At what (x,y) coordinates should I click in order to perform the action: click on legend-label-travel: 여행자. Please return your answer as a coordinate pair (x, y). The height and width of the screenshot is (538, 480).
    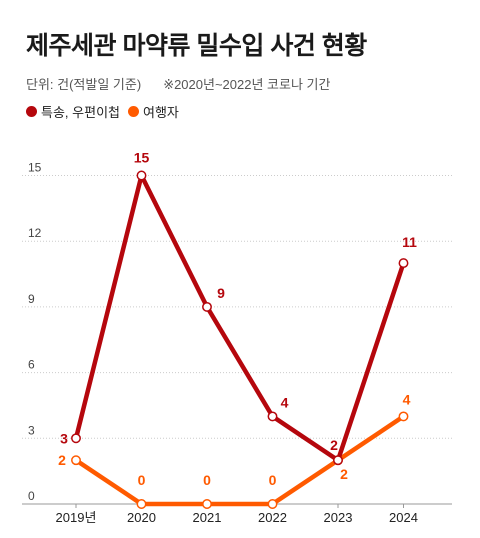
    Looking at the image, I should click on (160, 112).